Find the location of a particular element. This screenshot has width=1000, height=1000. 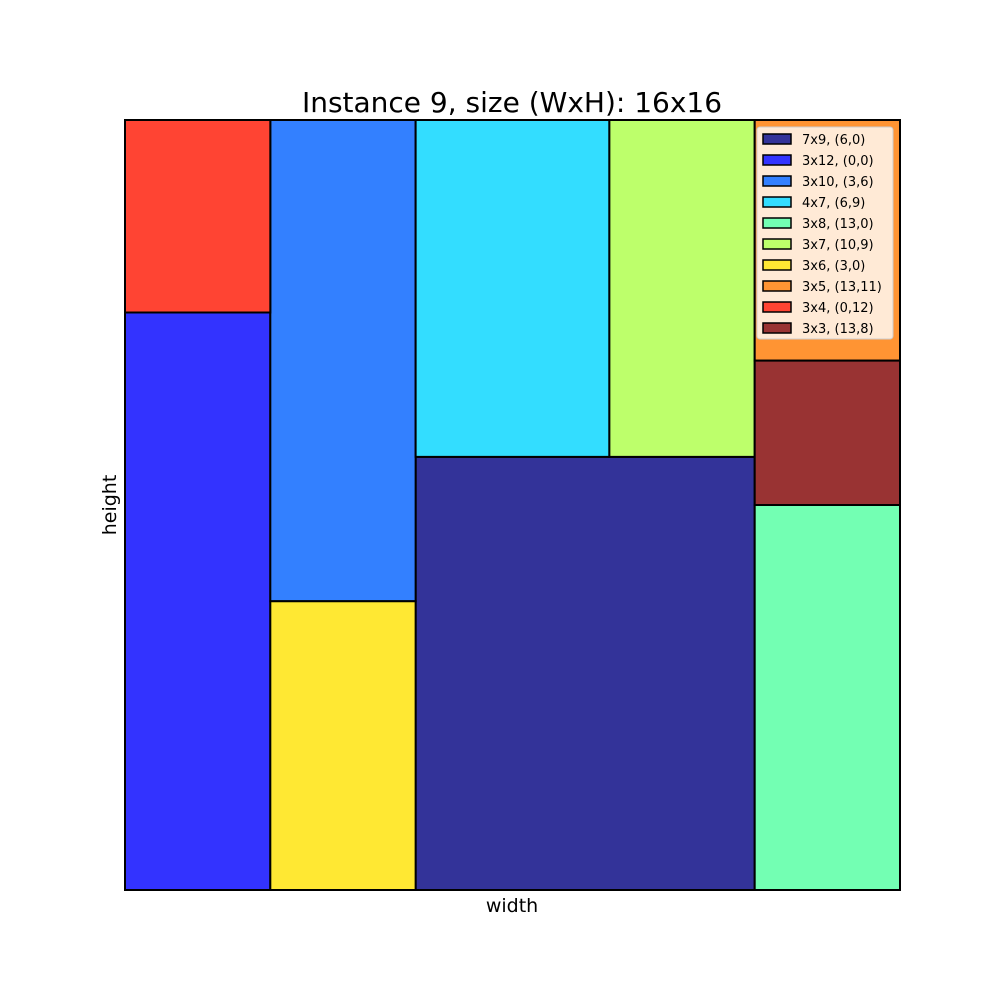

legend-entry-5: 3x7, (10,9) is located at coordinates (838, 245).